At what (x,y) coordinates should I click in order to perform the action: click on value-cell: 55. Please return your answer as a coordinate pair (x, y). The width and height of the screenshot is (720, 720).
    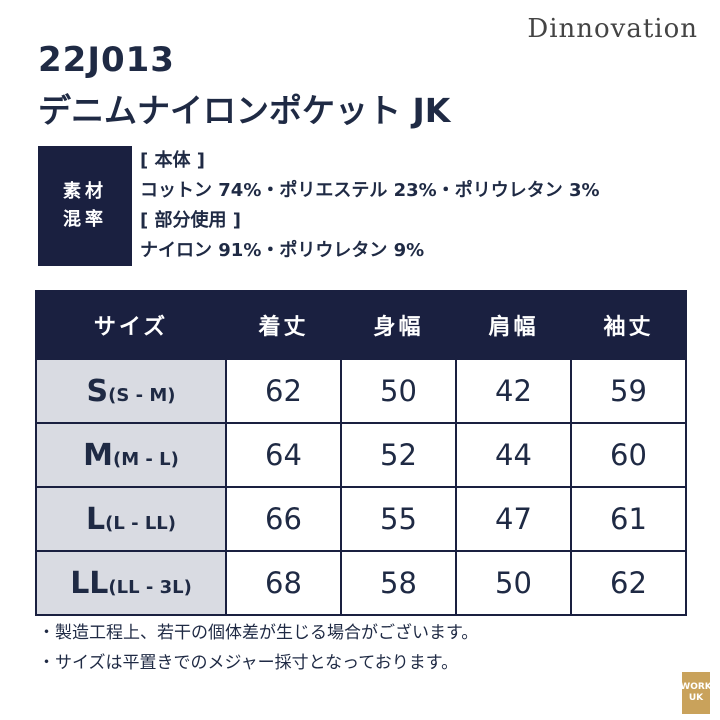
    Looking at the image, I should click on (398, 519).